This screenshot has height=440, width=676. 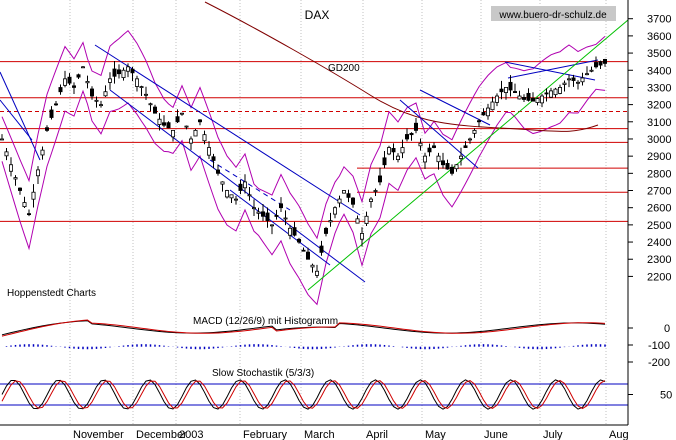 What do you see at coordinates (335, 344) in the screenshot?
I see `macd-panel: 0 -100 -200` at bounding box center [335, 344].